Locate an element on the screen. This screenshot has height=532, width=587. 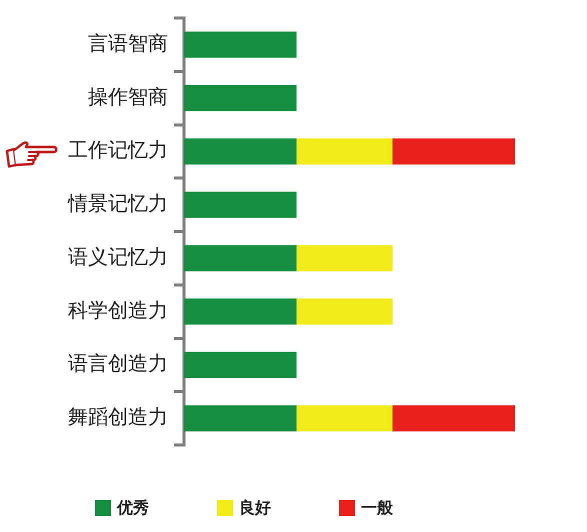
y-tick-label: 语言创造力 is located at coordinates (118, 363).